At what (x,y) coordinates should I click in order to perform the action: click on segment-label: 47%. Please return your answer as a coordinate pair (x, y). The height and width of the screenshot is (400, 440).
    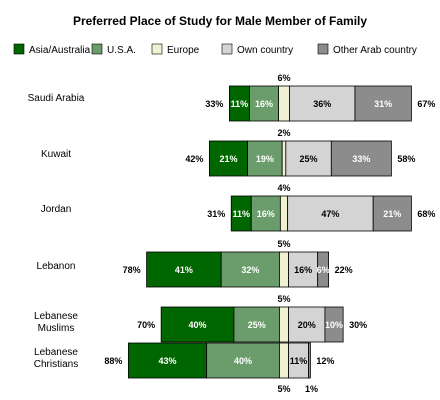
    Looking at the image, I should click on (330, 214).